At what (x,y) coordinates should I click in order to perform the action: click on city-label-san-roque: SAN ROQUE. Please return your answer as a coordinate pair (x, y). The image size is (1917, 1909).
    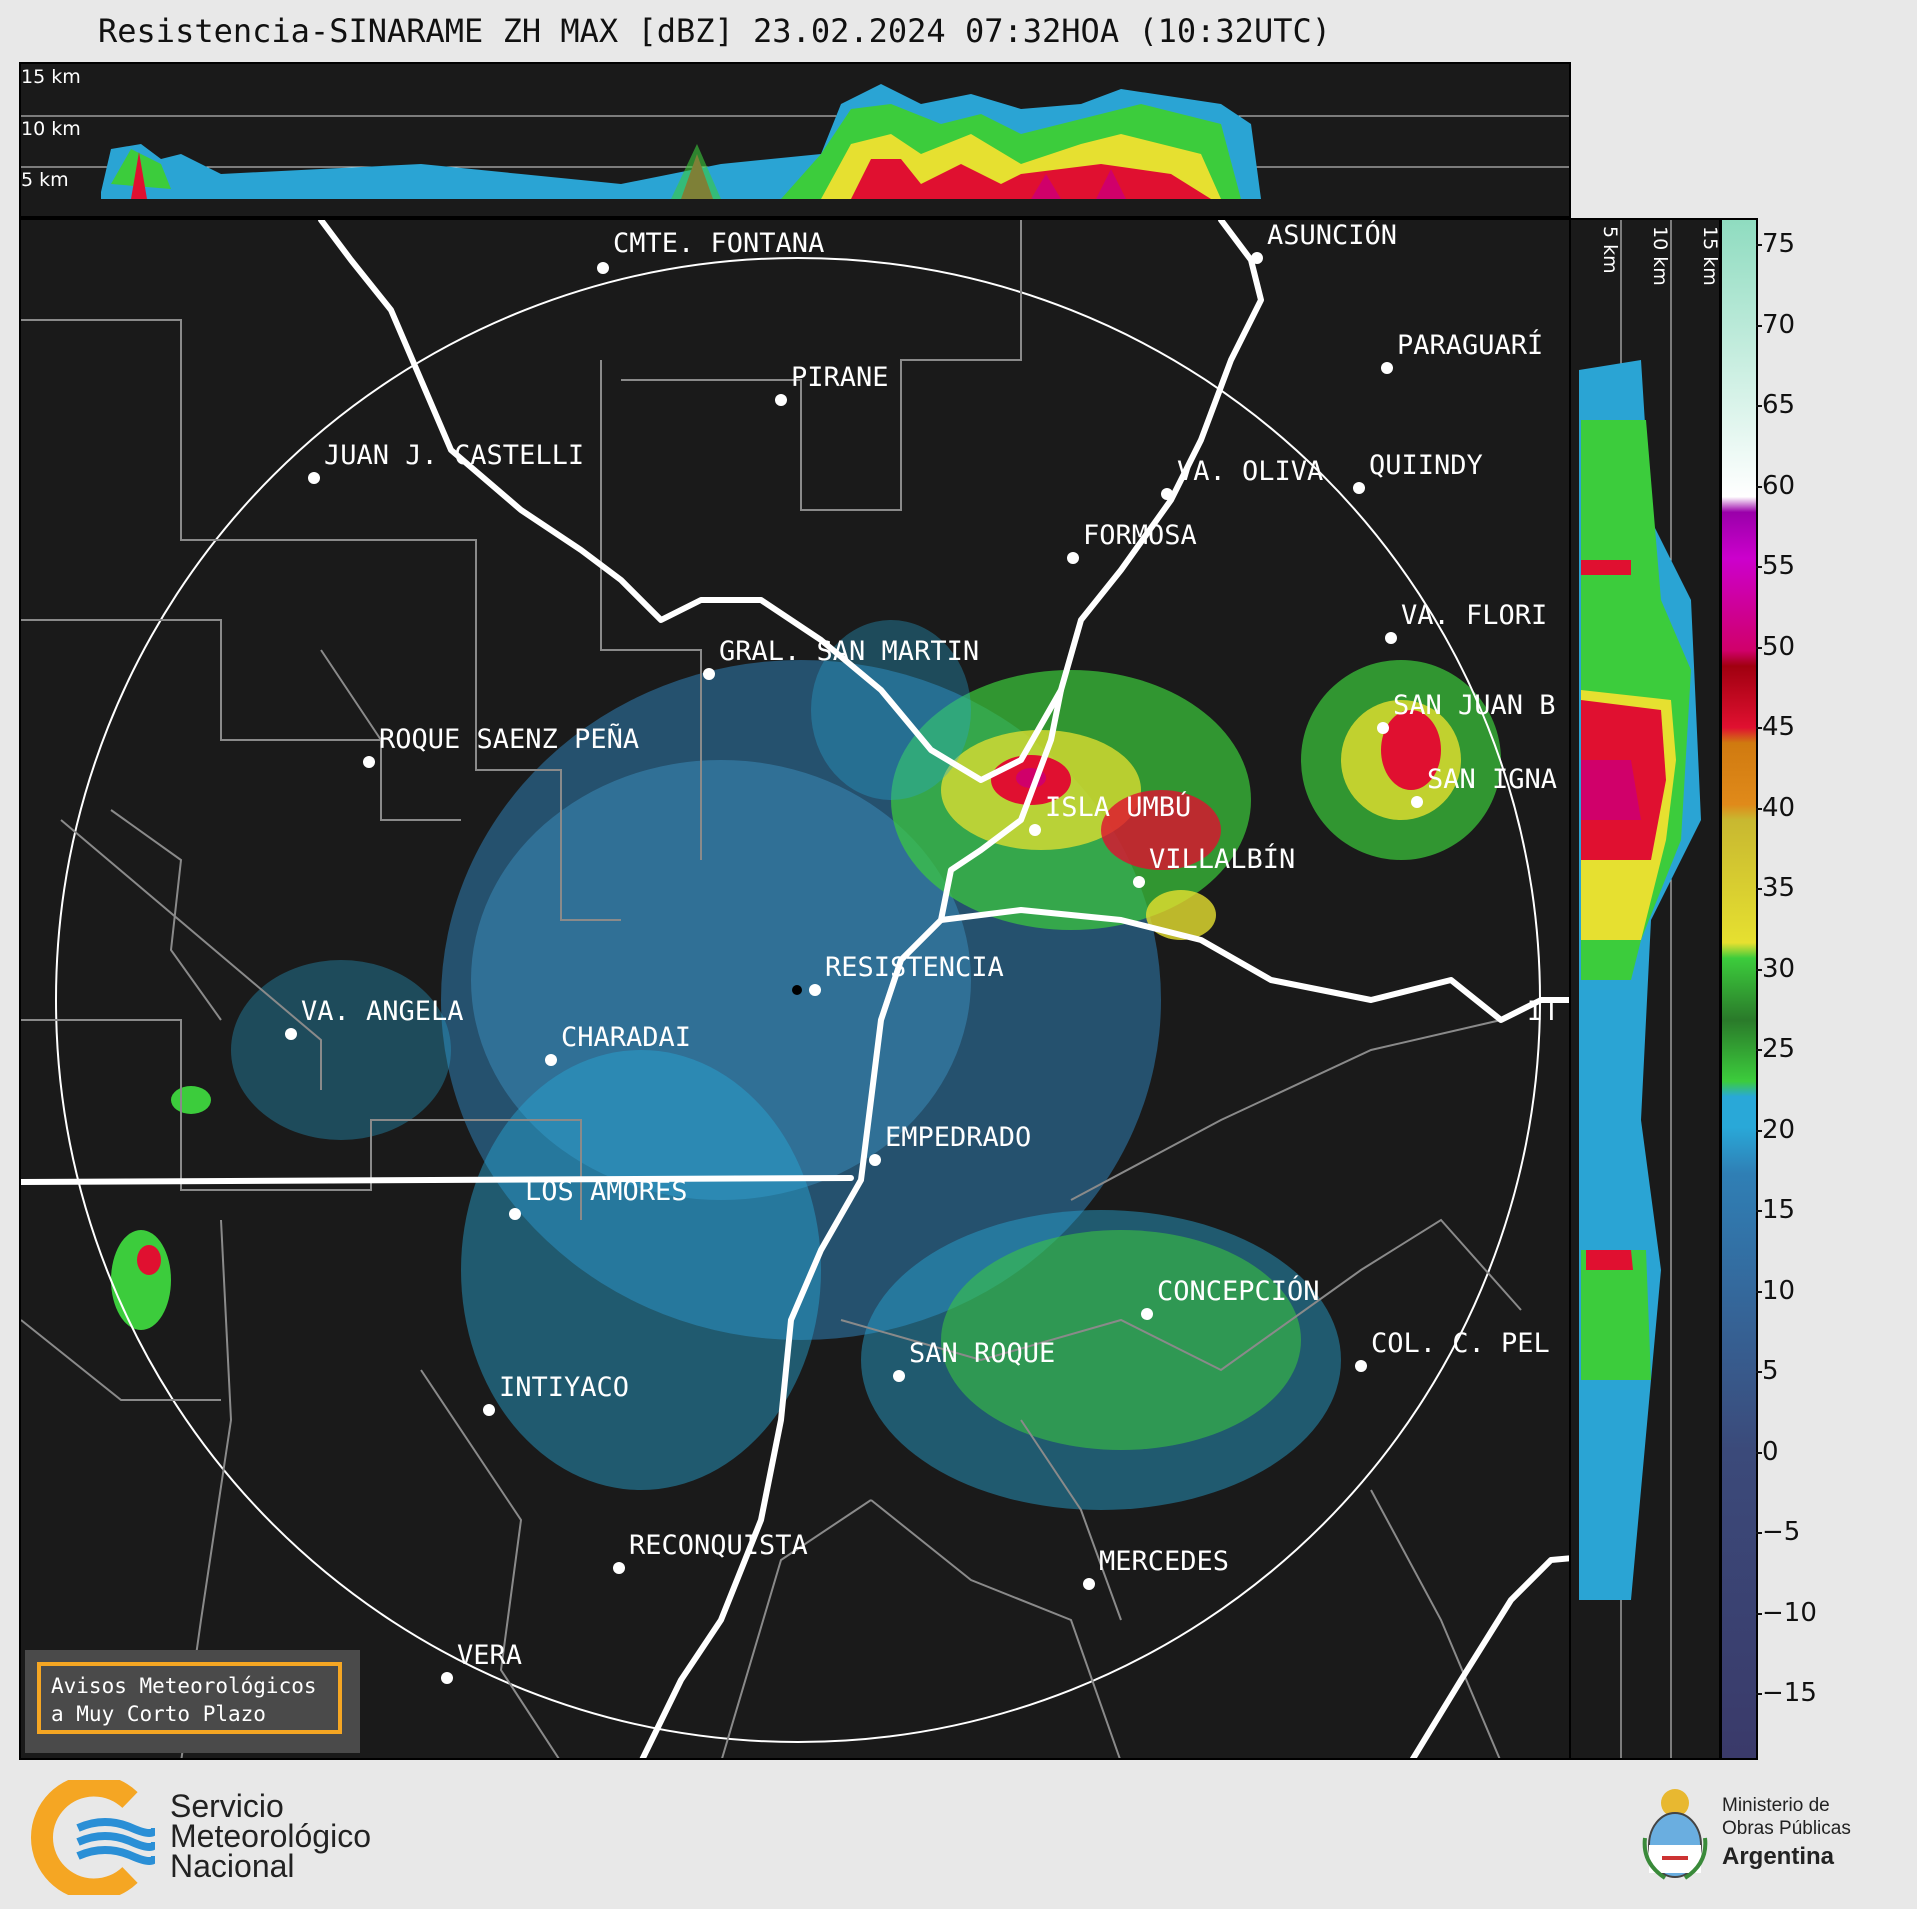
    Looking at the image, I should click on (982, 1353).